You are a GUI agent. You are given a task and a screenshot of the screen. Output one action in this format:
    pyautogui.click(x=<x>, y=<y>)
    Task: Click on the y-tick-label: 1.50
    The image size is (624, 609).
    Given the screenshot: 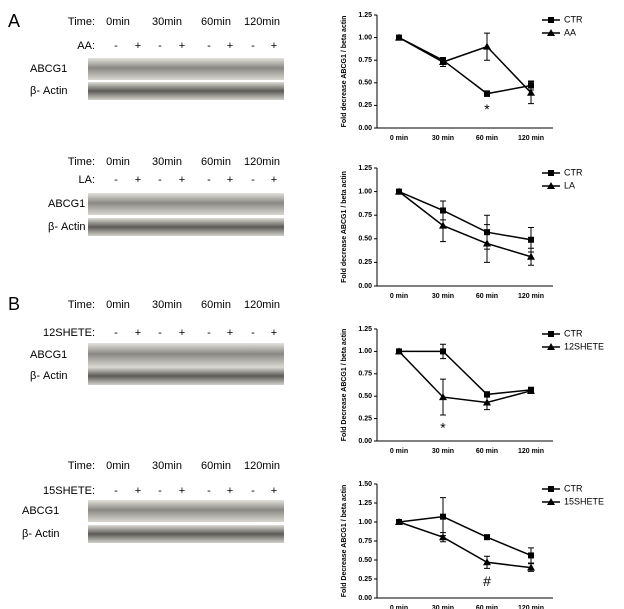 What is the action you would take?
    pyautogui.click(x=365, y=484)
    